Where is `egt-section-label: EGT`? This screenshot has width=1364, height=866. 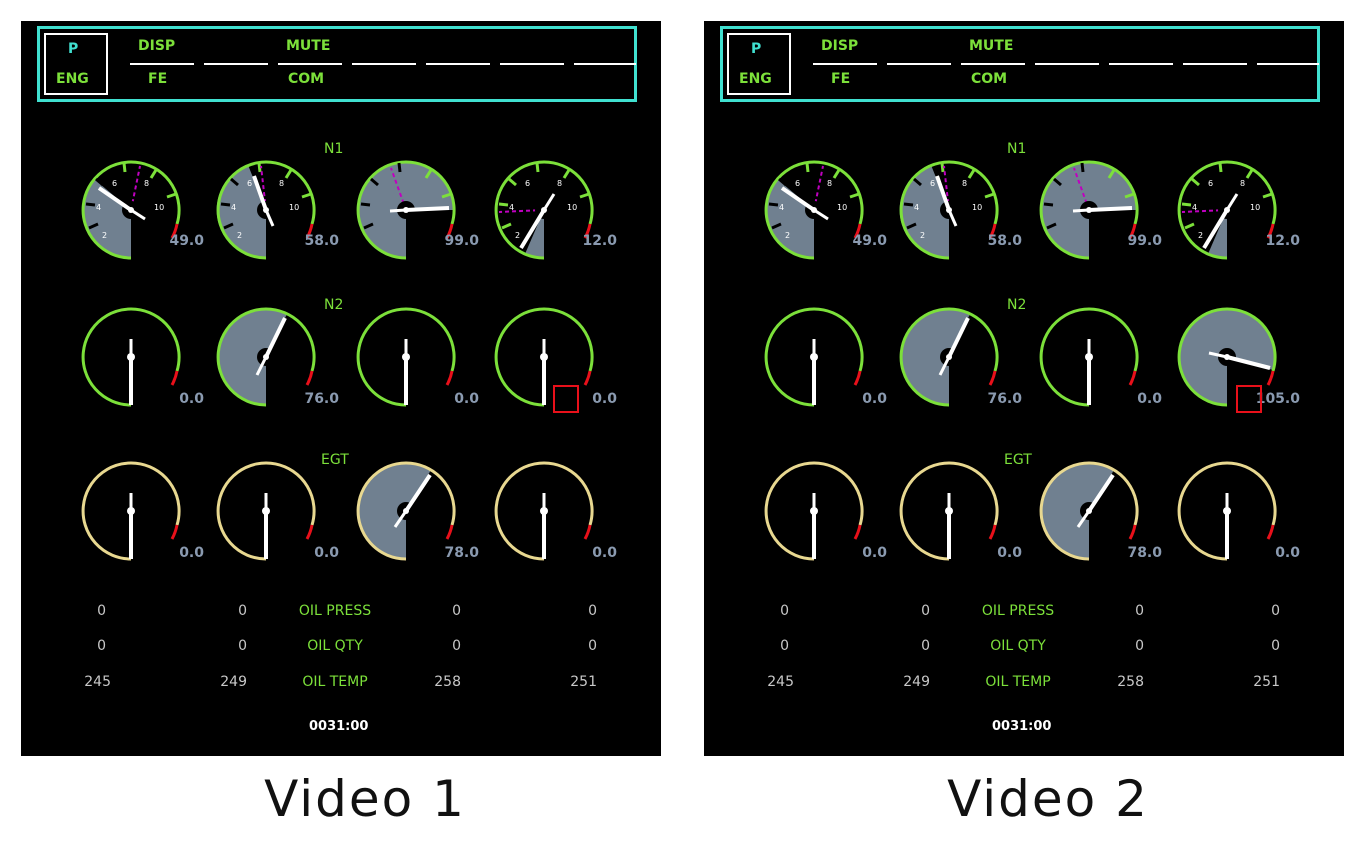
egt-section-label: EGT is located at coordinates (1018, 460).